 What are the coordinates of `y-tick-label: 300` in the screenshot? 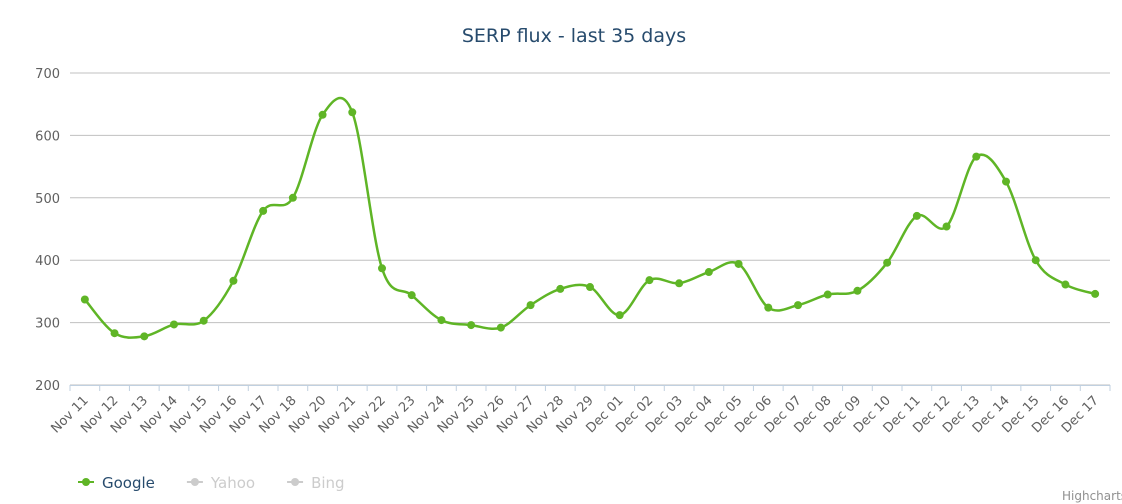 It's located at (47, 324).